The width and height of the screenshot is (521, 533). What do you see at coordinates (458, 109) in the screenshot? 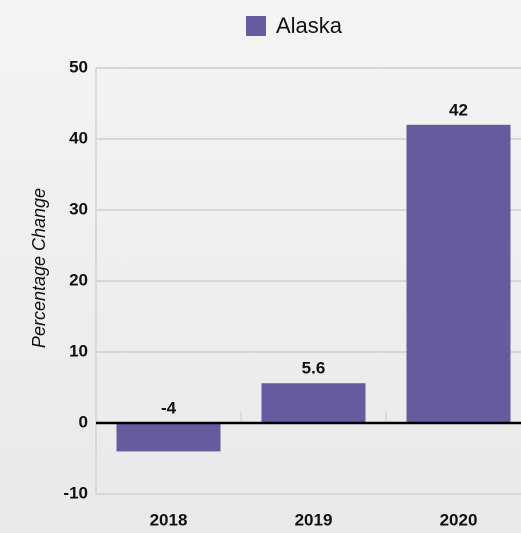
I see `value-label: 42` at bounding box center [458, 109].